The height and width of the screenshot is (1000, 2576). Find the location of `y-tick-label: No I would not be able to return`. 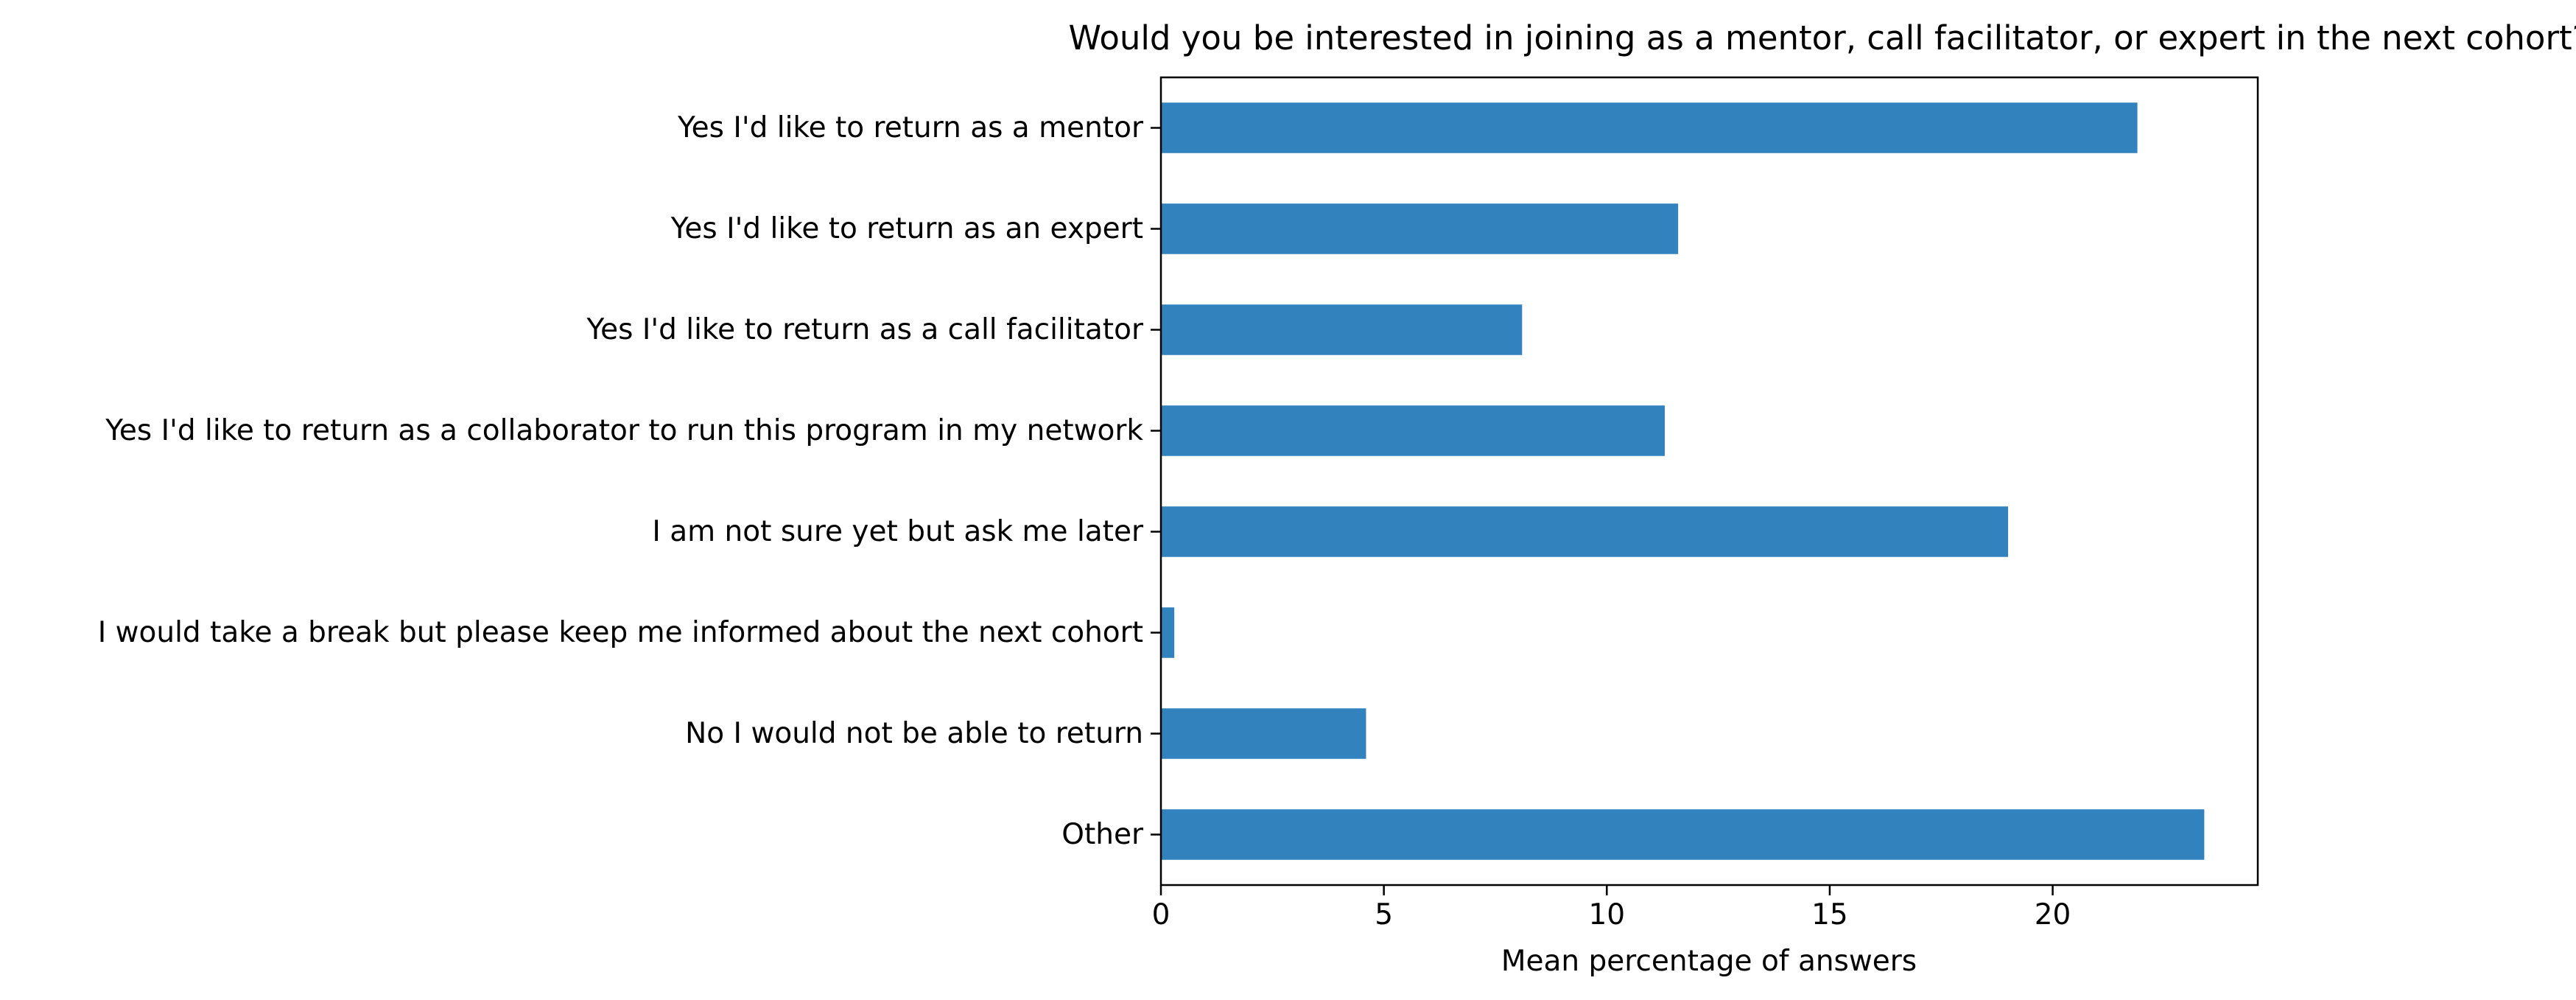

y-tick-label: No I would not be able to return is located at coordinates (914, 733).